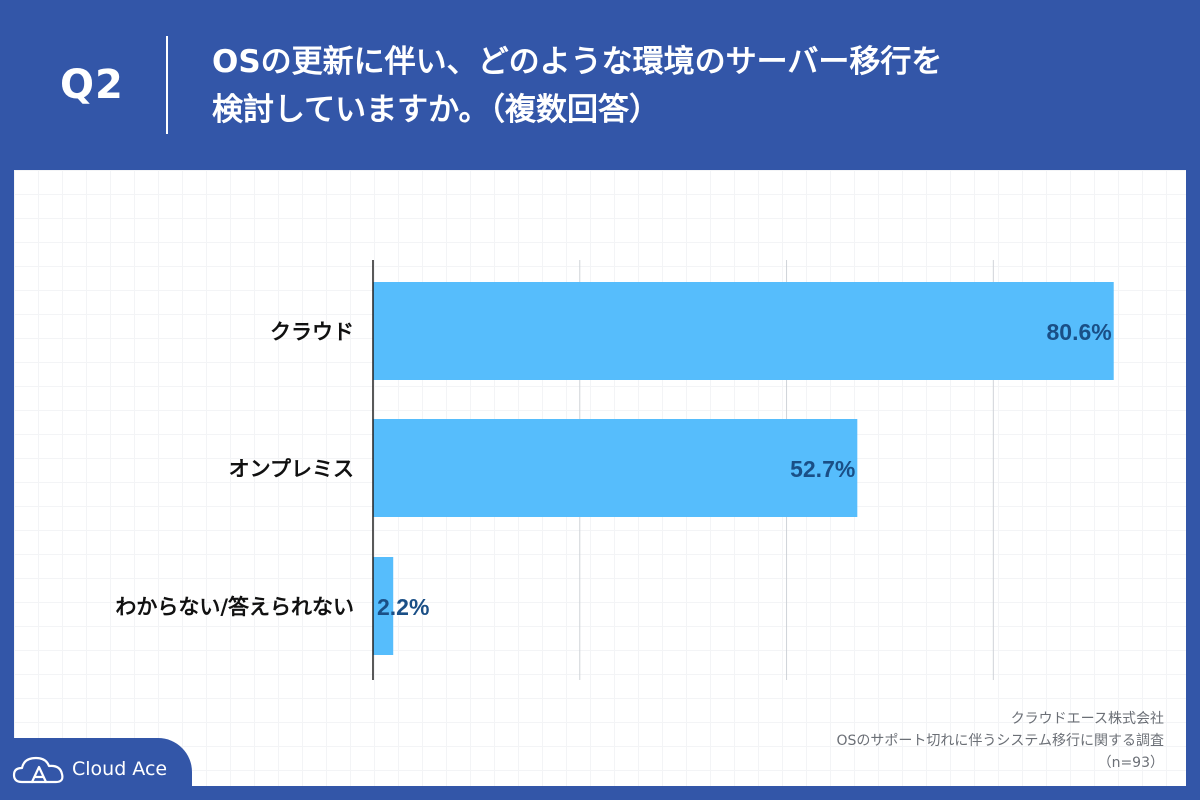 The height and width of the screenshot is (800, 1200). What do you see at coordinates (1130, 763) in the screenshot?
I see `sample-size: （n=93）` at bounding box center [1130, 763].